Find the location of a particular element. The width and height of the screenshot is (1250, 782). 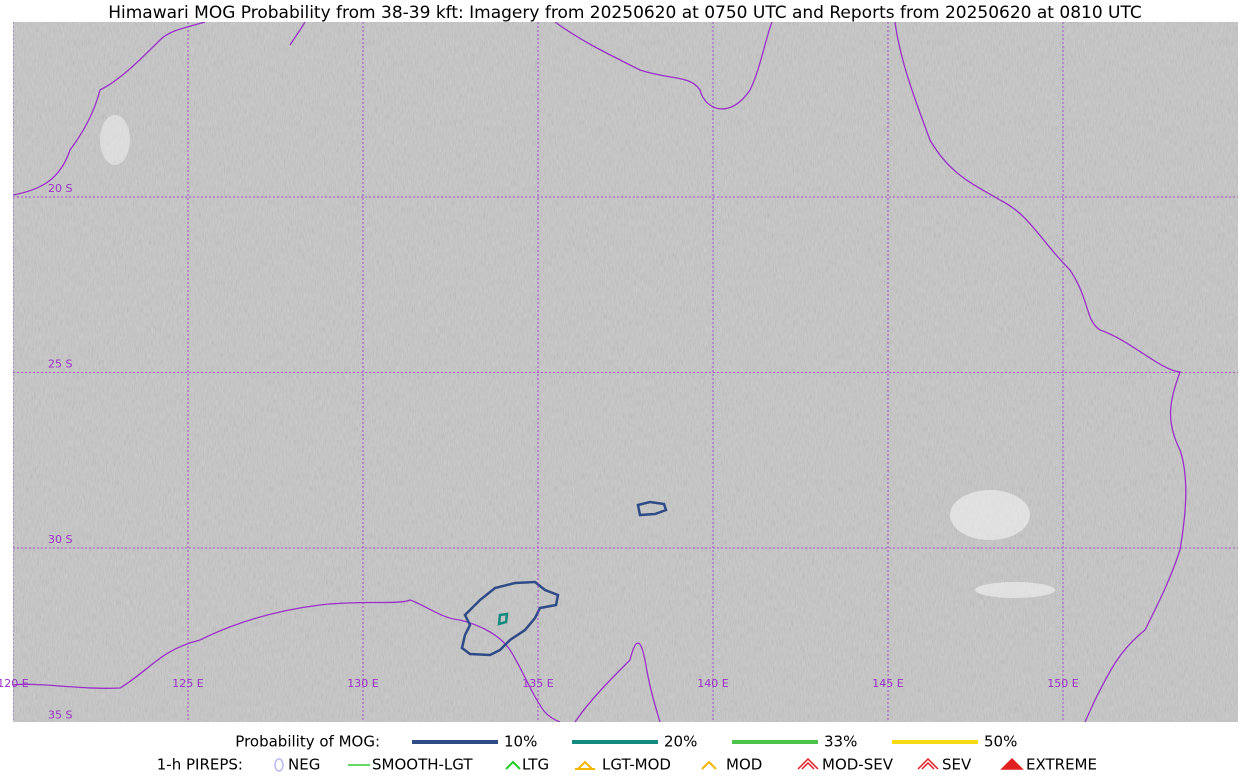

pirep-label: MOD is located at coordinates (744, 765).